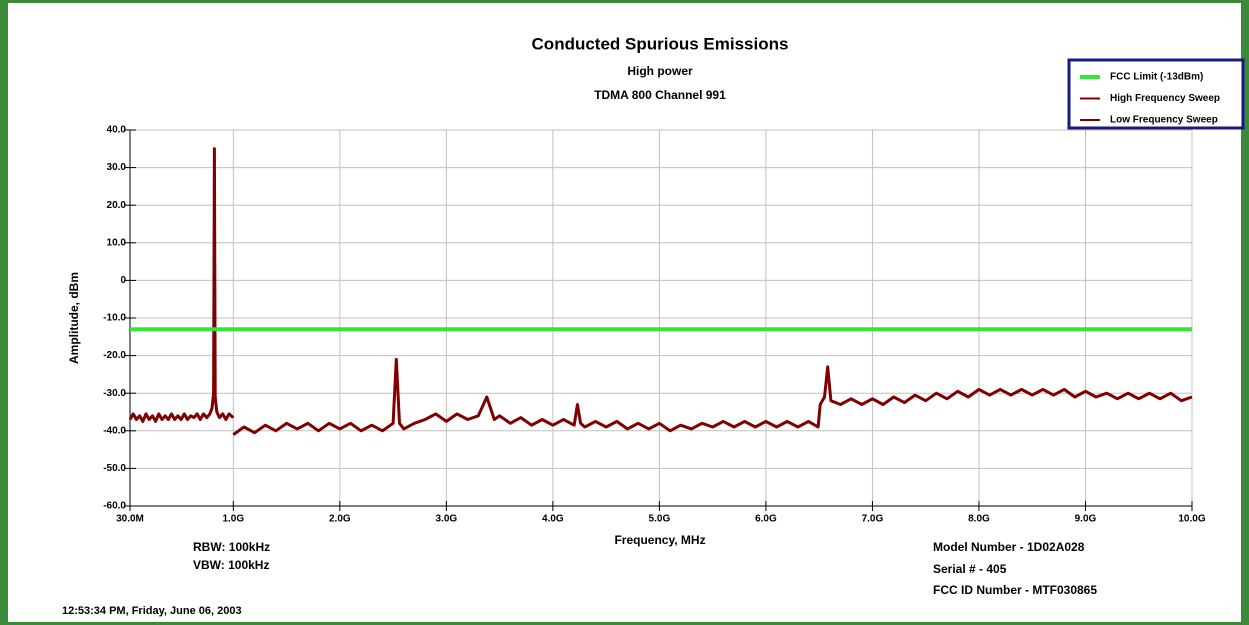  Describe the element at coordinates (114, 355) in the screenshot. I see `y-tick-label: -20.0` at that location.